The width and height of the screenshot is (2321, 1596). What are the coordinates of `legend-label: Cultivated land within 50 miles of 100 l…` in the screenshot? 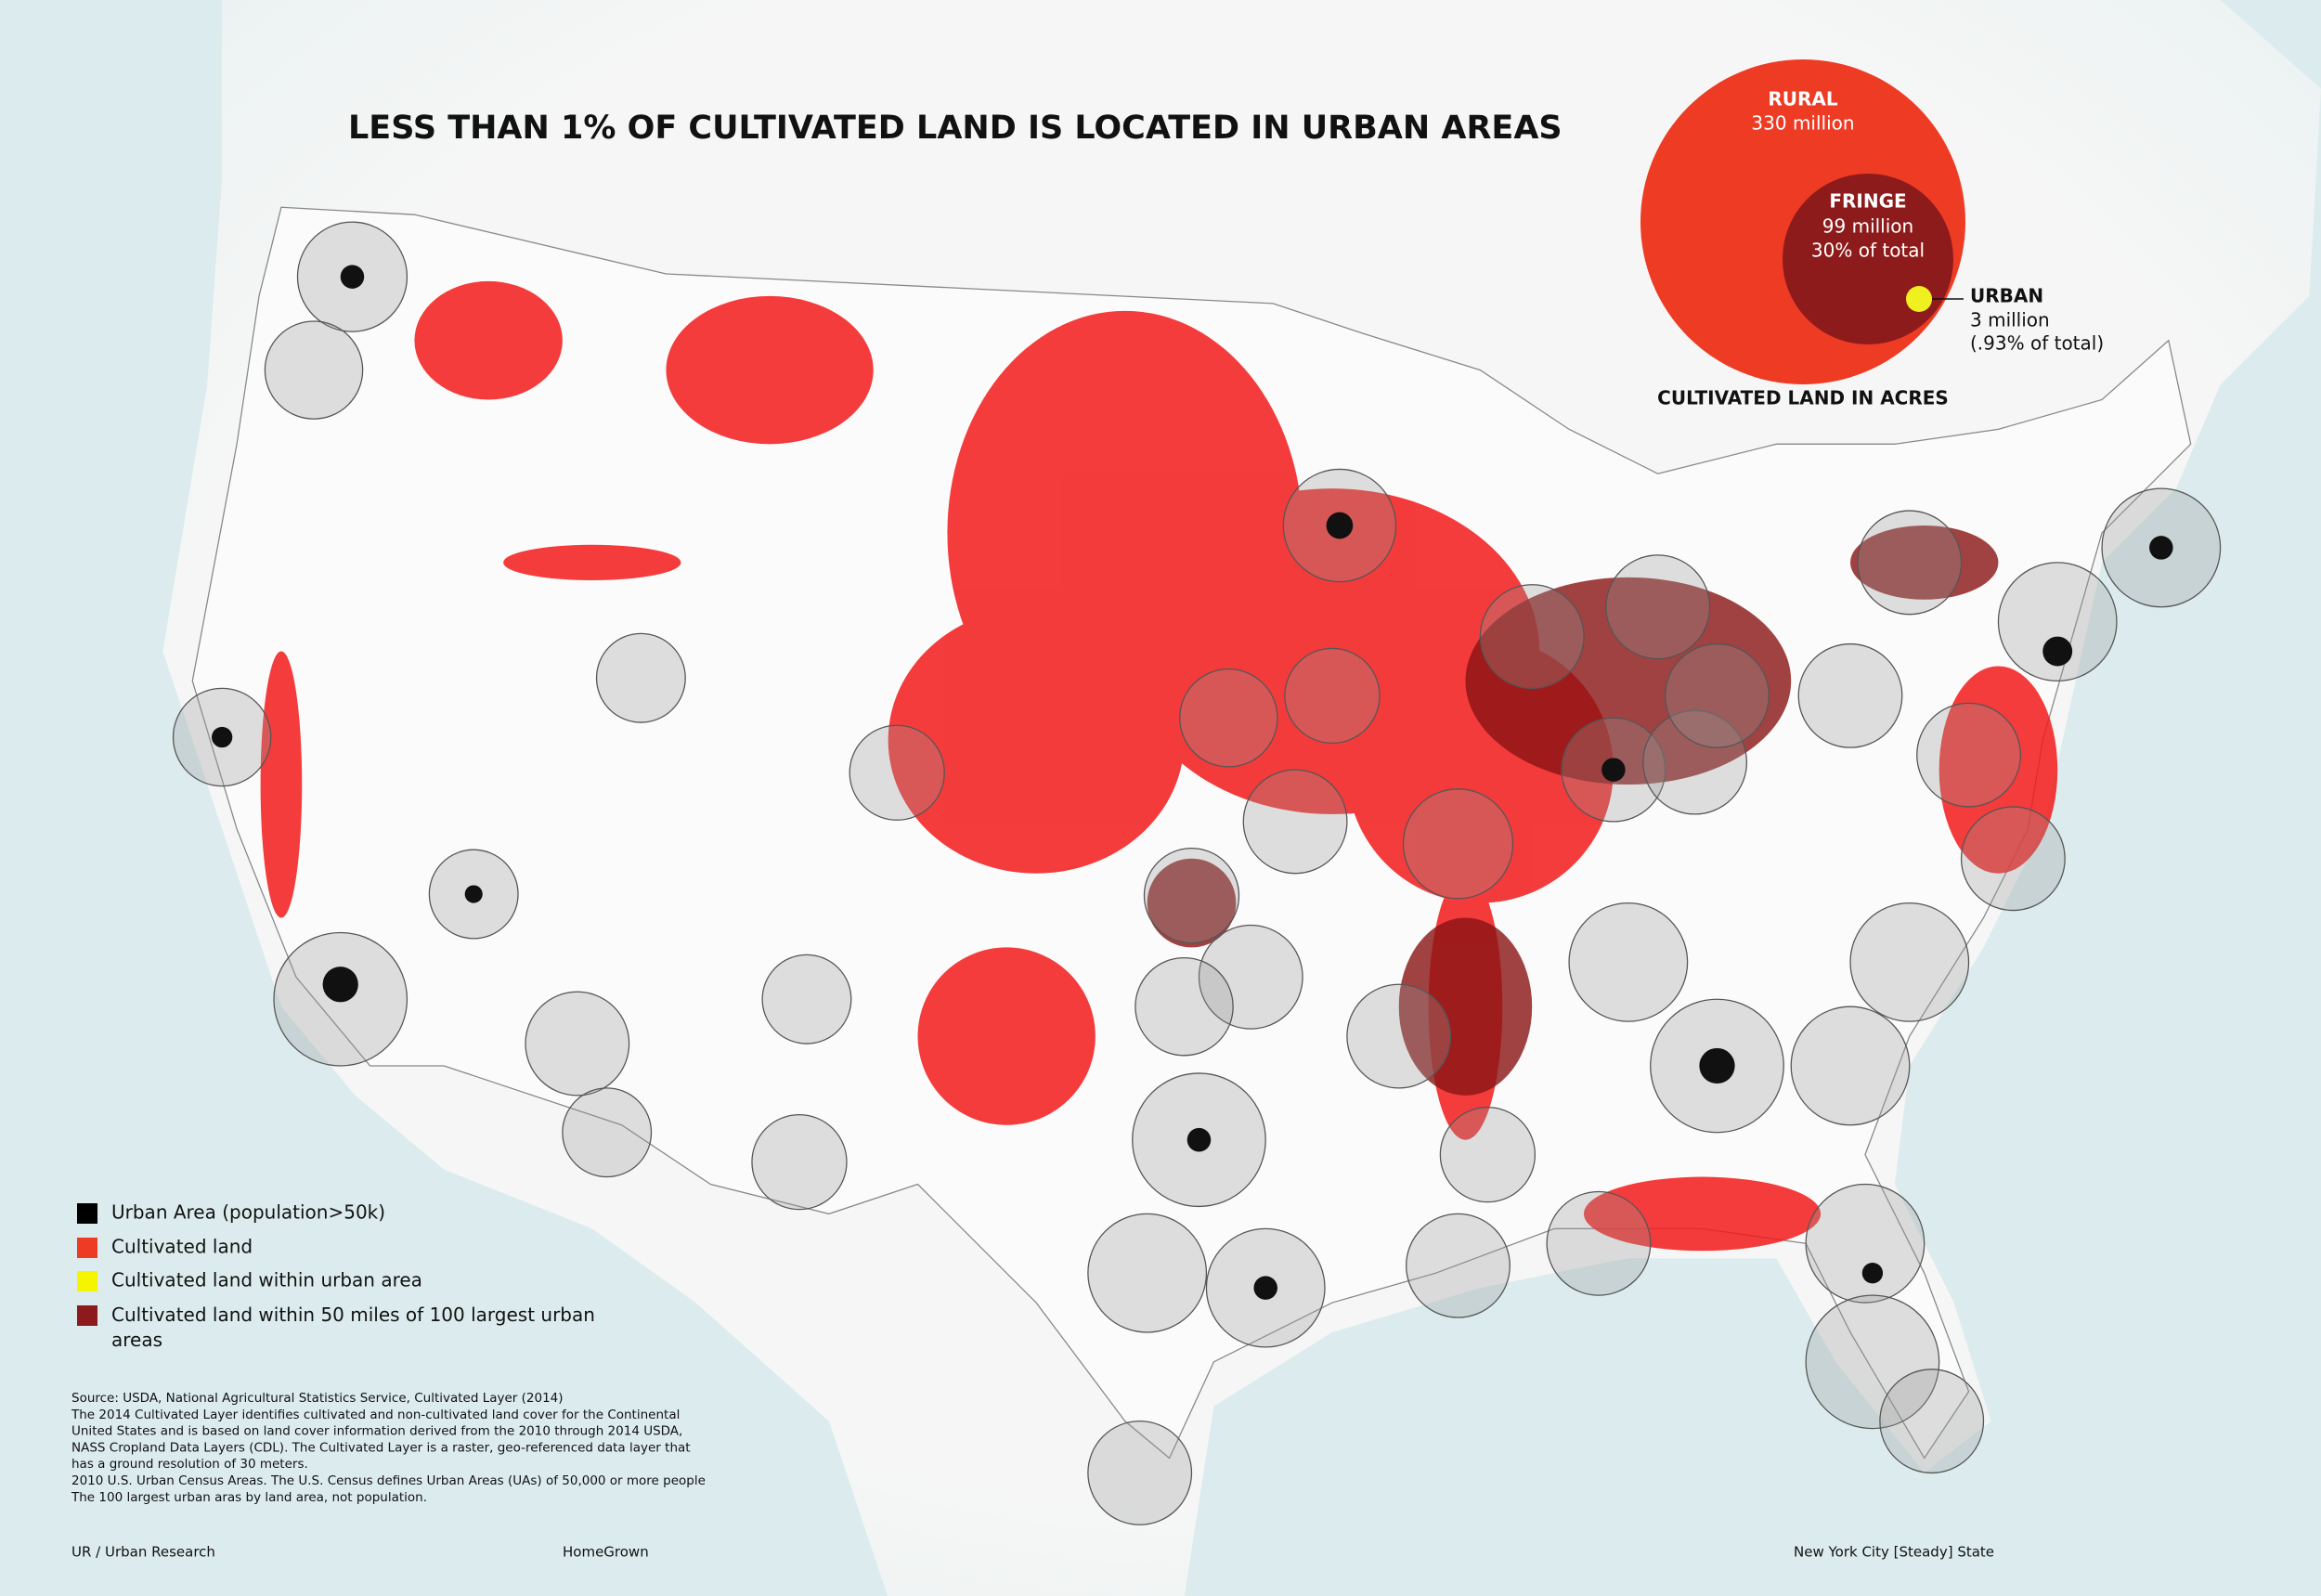 It's located at (353, 1327).